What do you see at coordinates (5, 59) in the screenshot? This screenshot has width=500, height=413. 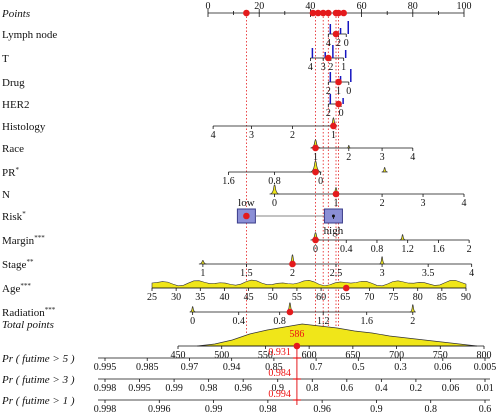 I see `variable-label-t: T` at bounding box center [5, 59].